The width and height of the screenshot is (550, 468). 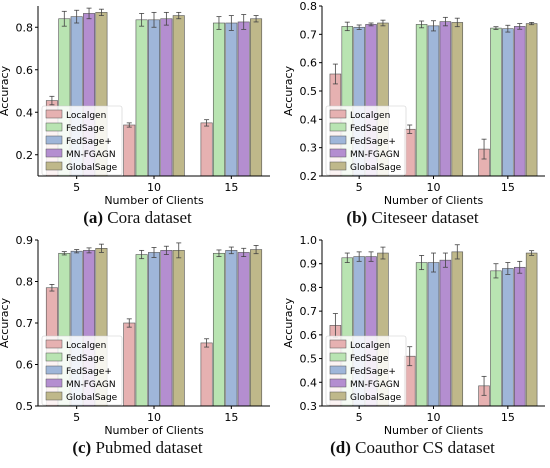 What do you see at coordinates (82, 447) in the screenshot?
I see `caption-c-letter: (c)` at bounding box center [82, 447].